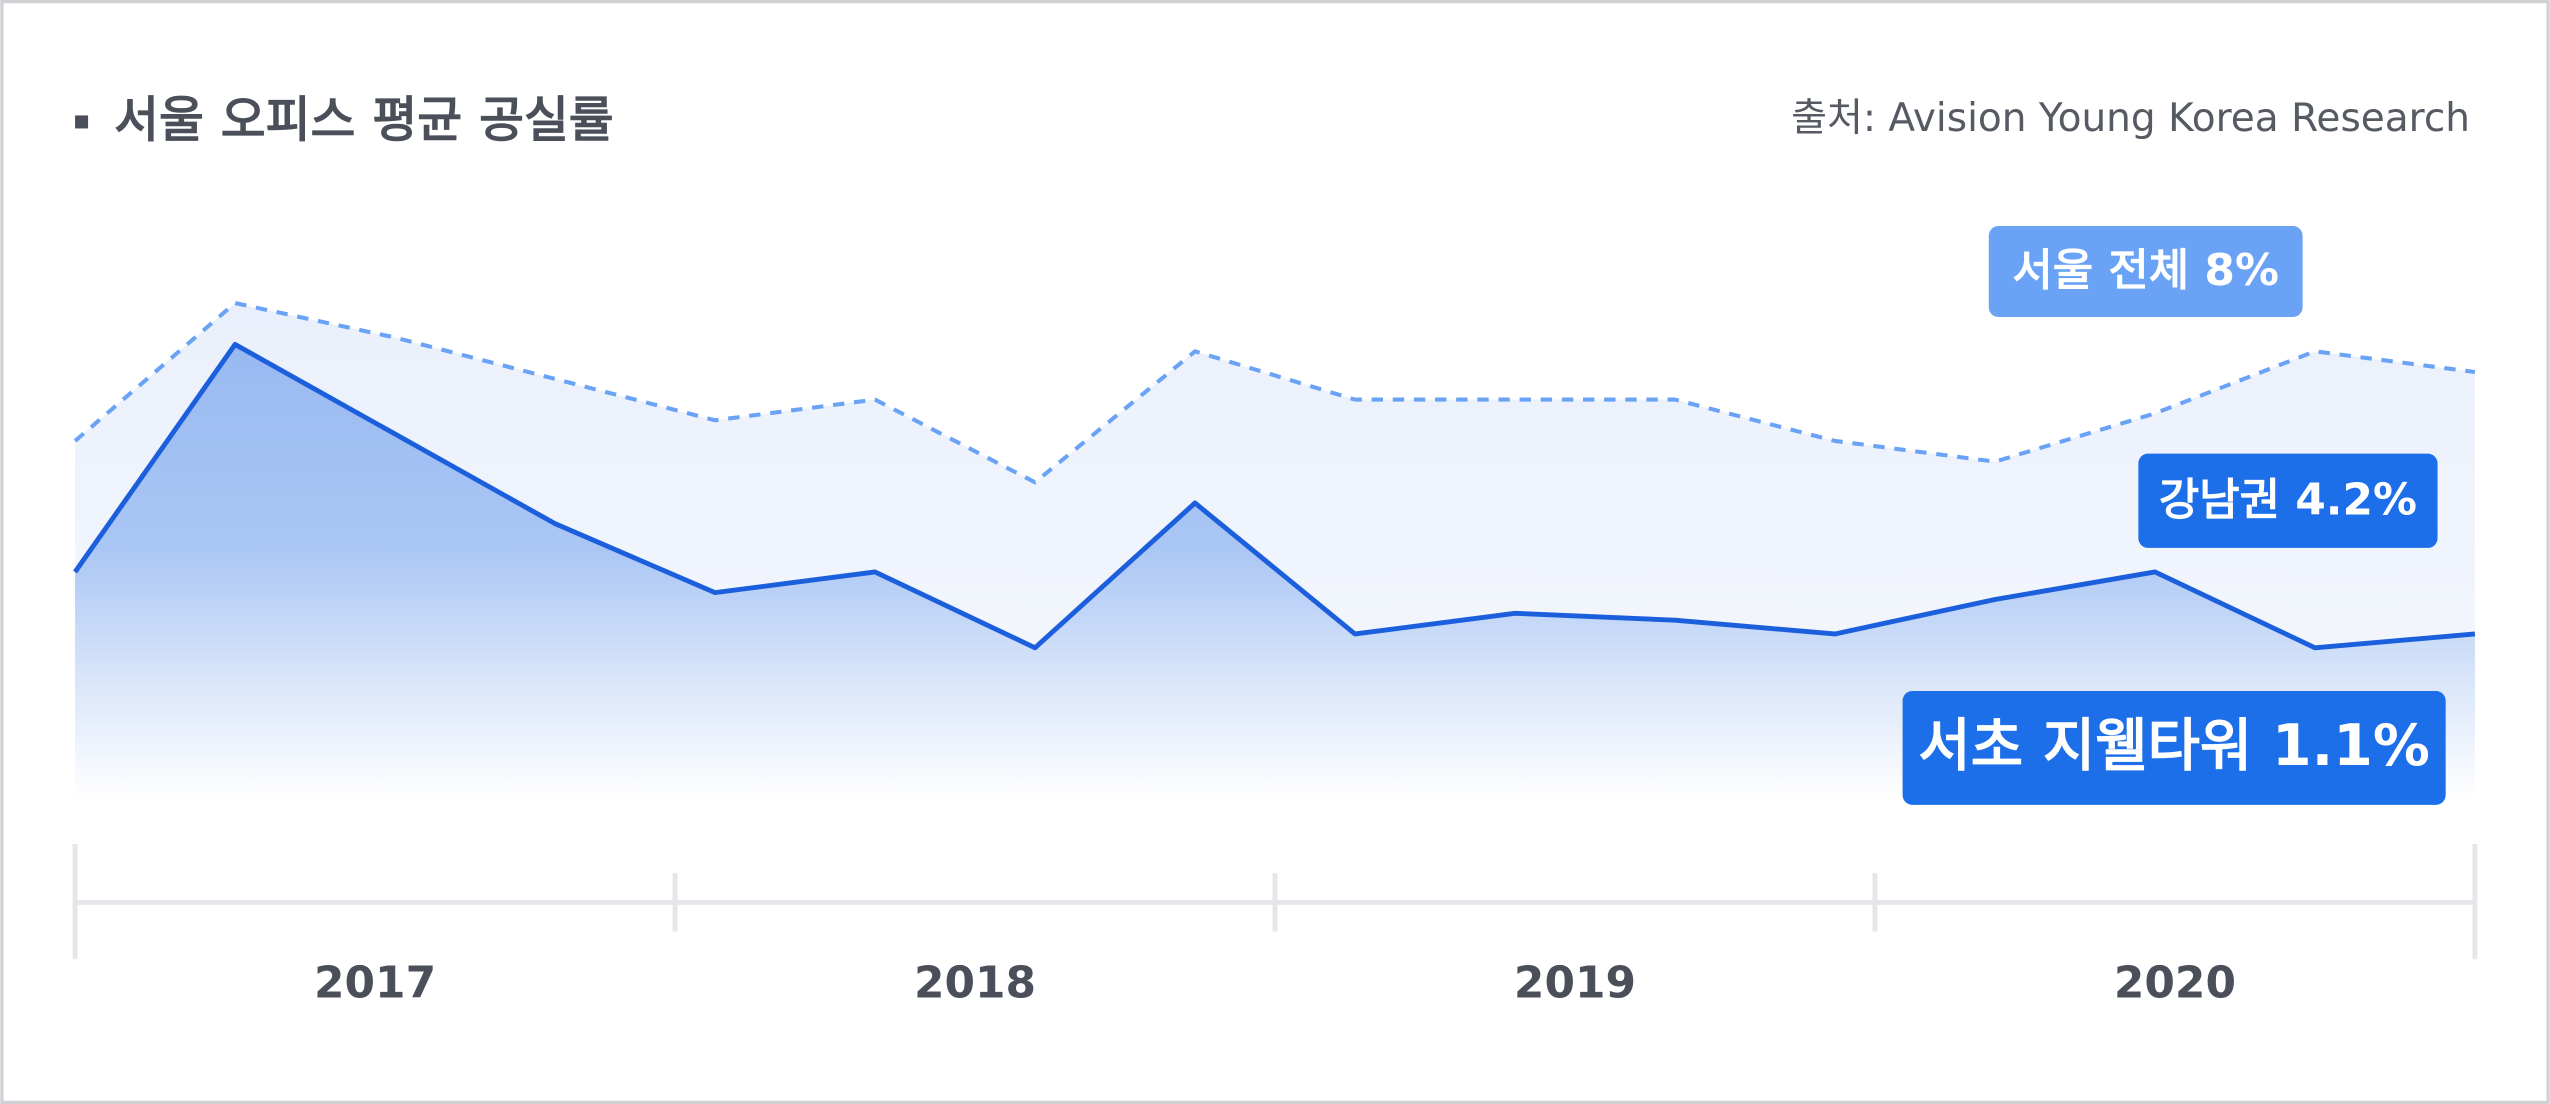 The image size is (2550, 1104). I want to click on x-group-label: 2017, so click(375, 982).